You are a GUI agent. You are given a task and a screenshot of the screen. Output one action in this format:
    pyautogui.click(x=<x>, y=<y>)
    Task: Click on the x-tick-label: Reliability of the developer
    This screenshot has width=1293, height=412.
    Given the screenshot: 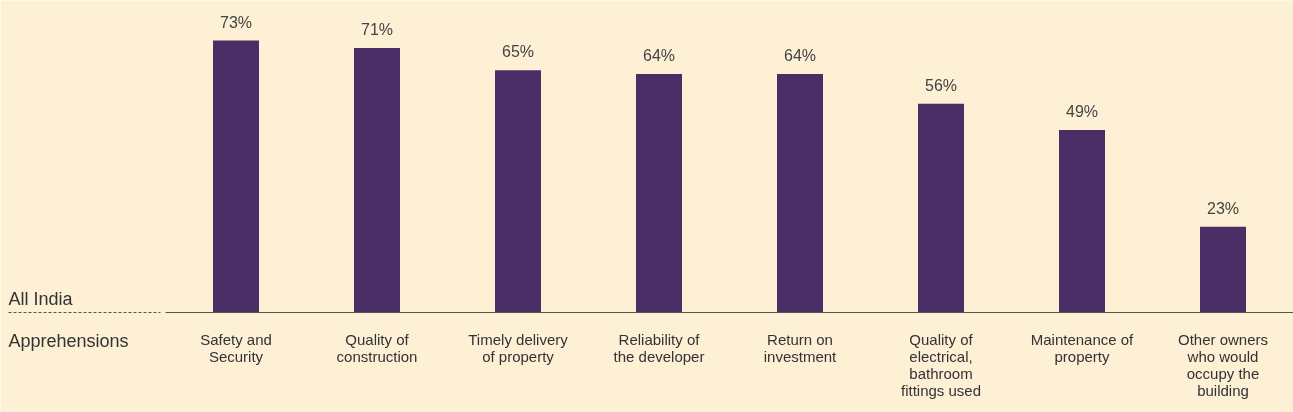 What is the action you would take?
    pyautogui.click(x=659, y=347)
    